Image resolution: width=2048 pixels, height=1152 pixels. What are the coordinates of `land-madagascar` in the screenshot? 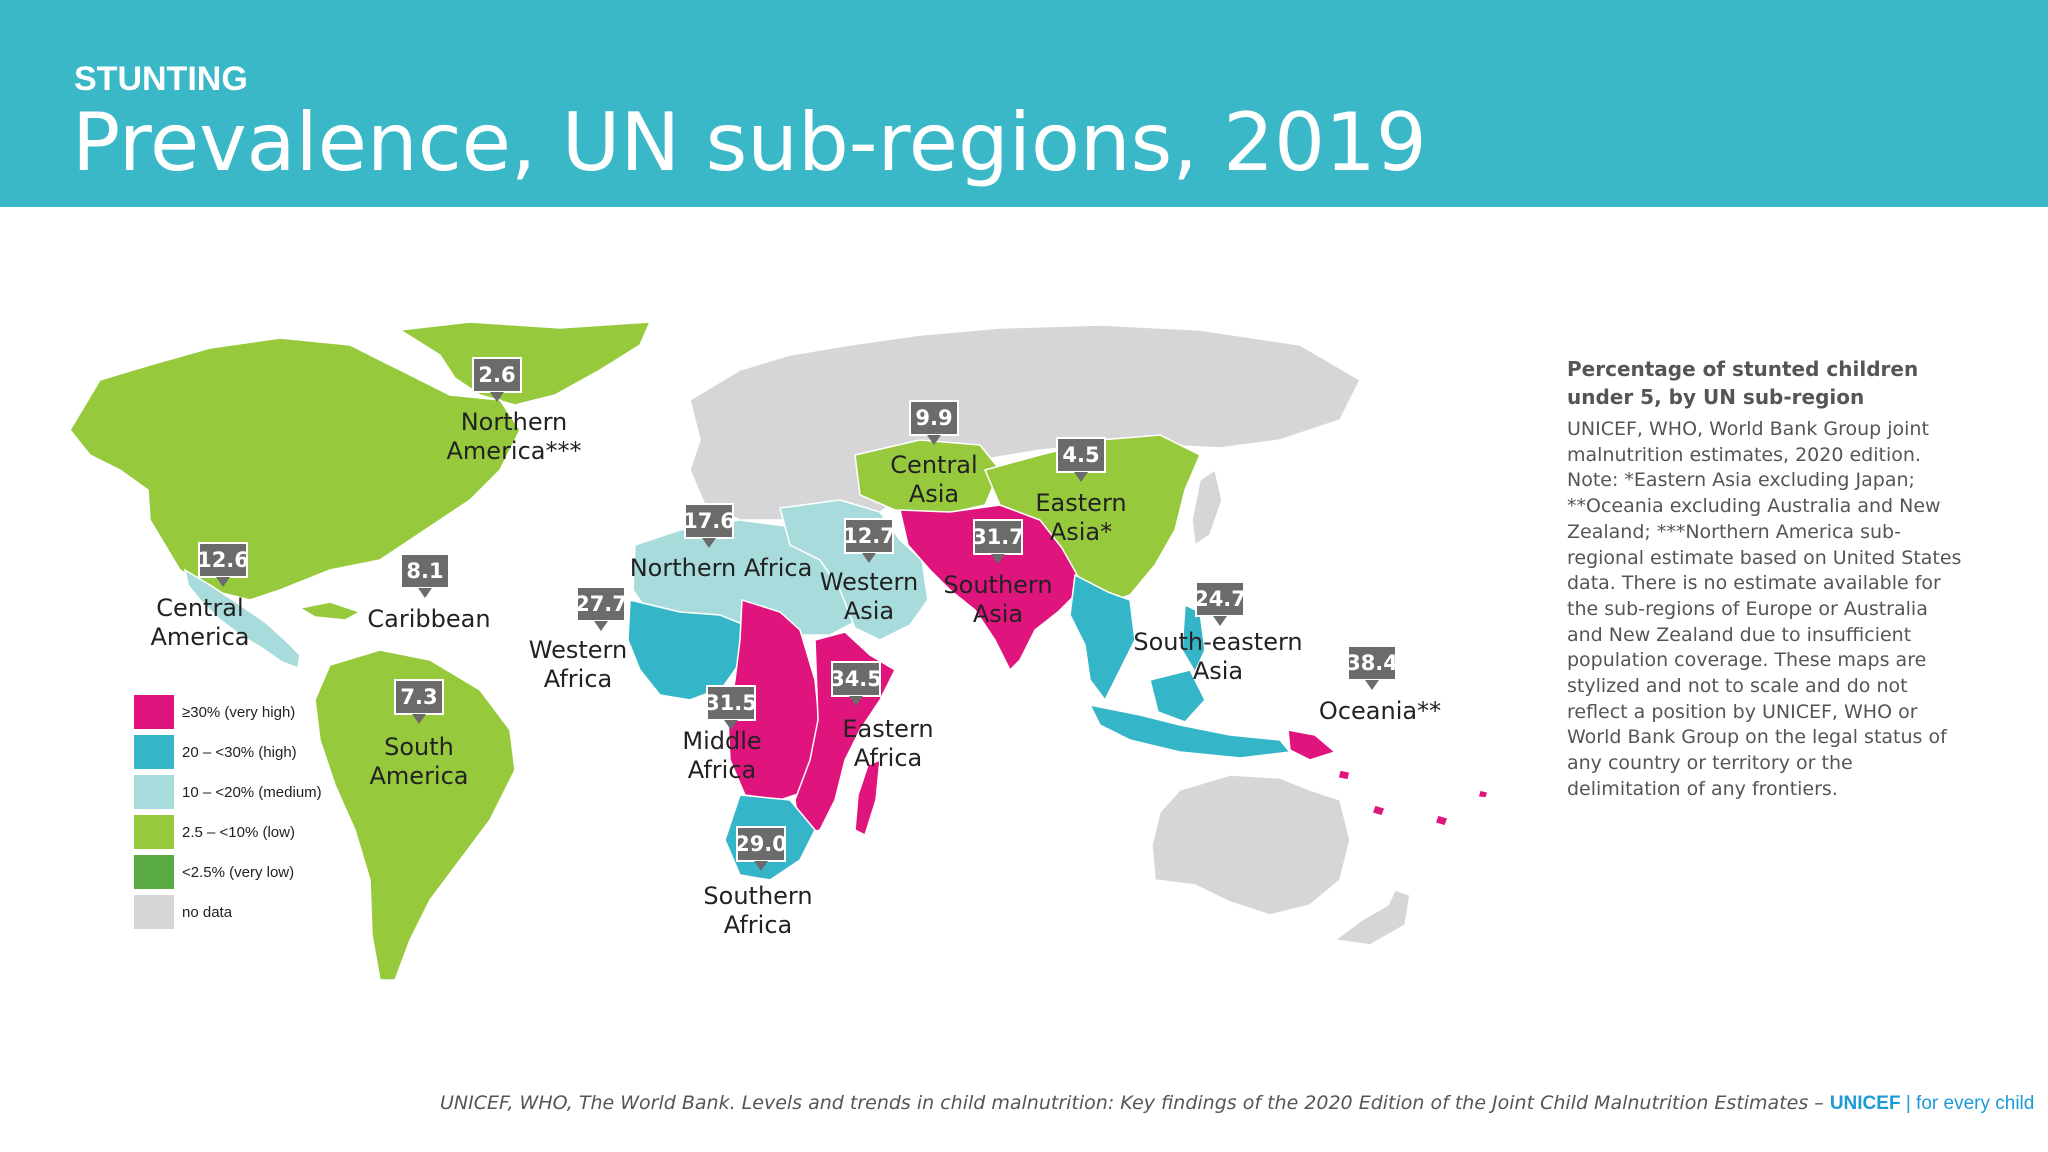 It's located at (867, 797).